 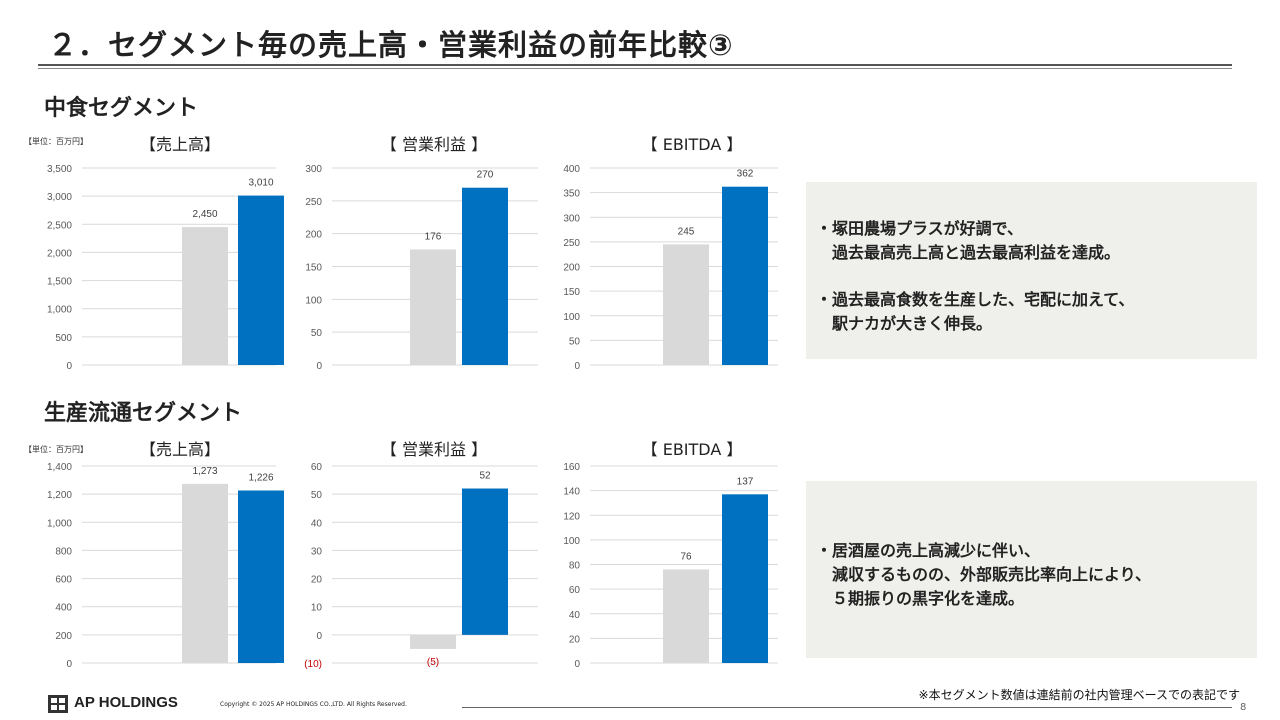 What do you see at coordinates (984, 574) in the screenshot?
I see `note-line: 減収するものの、外部販売比率向上により、` at bounding box center [984, 574].